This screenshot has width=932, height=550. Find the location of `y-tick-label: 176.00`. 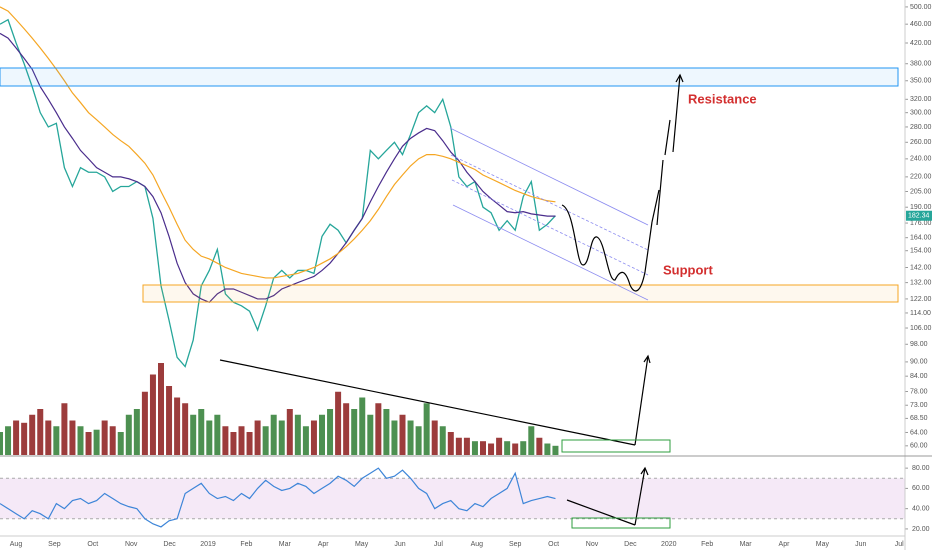

y-tick-label: 176.00 is located at coordinates (921, 223).